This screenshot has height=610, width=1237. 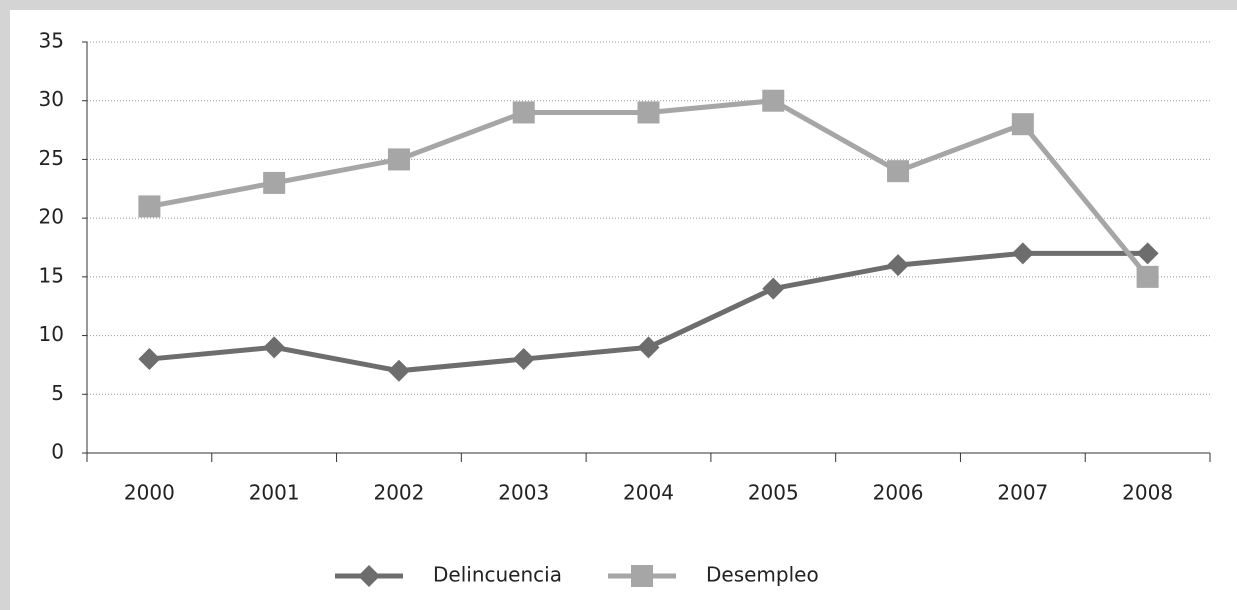 I want to click on y-tick-label: 25, so click(x=51, y=158).